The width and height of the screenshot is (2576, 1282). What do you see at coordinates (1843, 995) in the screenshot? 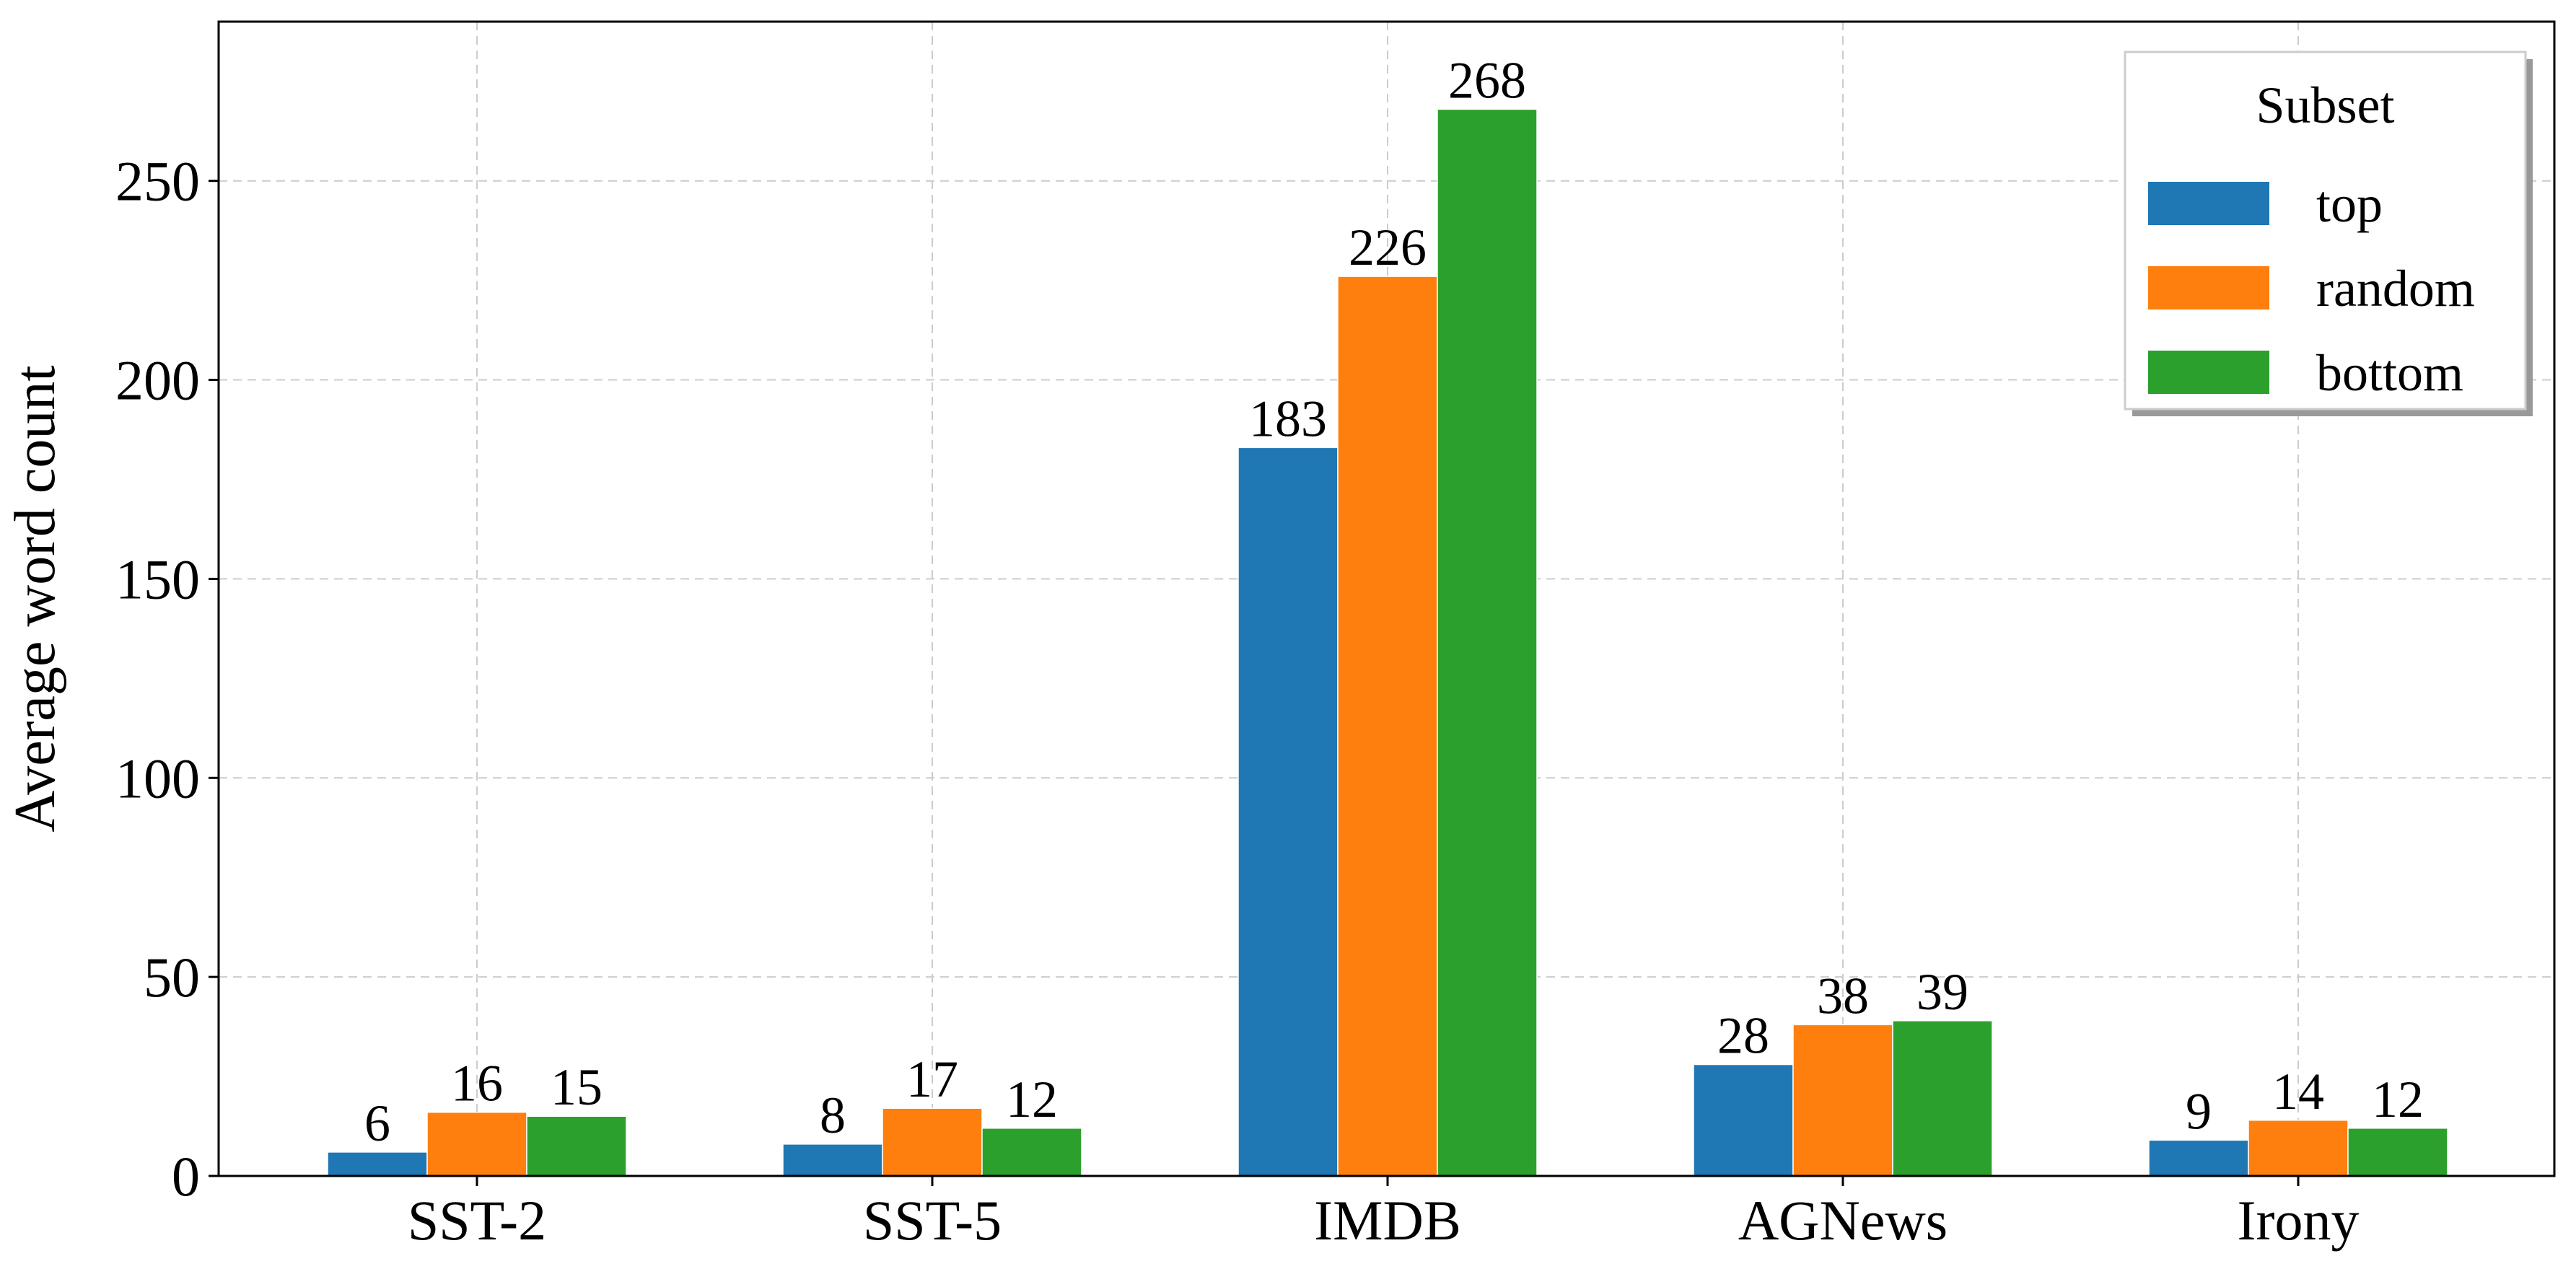
I see `bar-value-label: 38` at bounding box center [1843, 995].